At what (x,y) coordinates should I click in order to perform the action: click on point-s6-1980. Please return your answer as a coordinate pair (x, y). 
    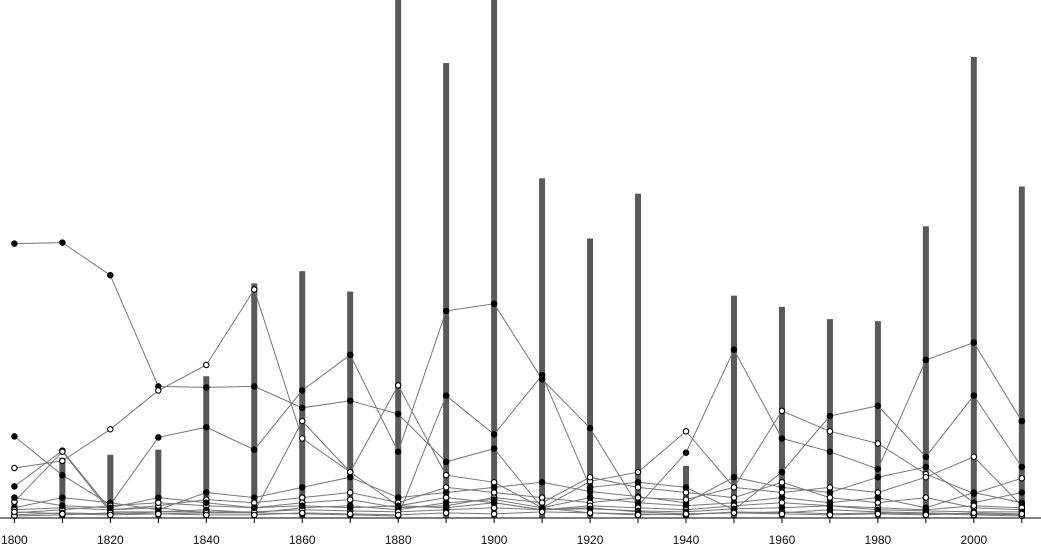
    Looking at the image, I should click on (878, 477).